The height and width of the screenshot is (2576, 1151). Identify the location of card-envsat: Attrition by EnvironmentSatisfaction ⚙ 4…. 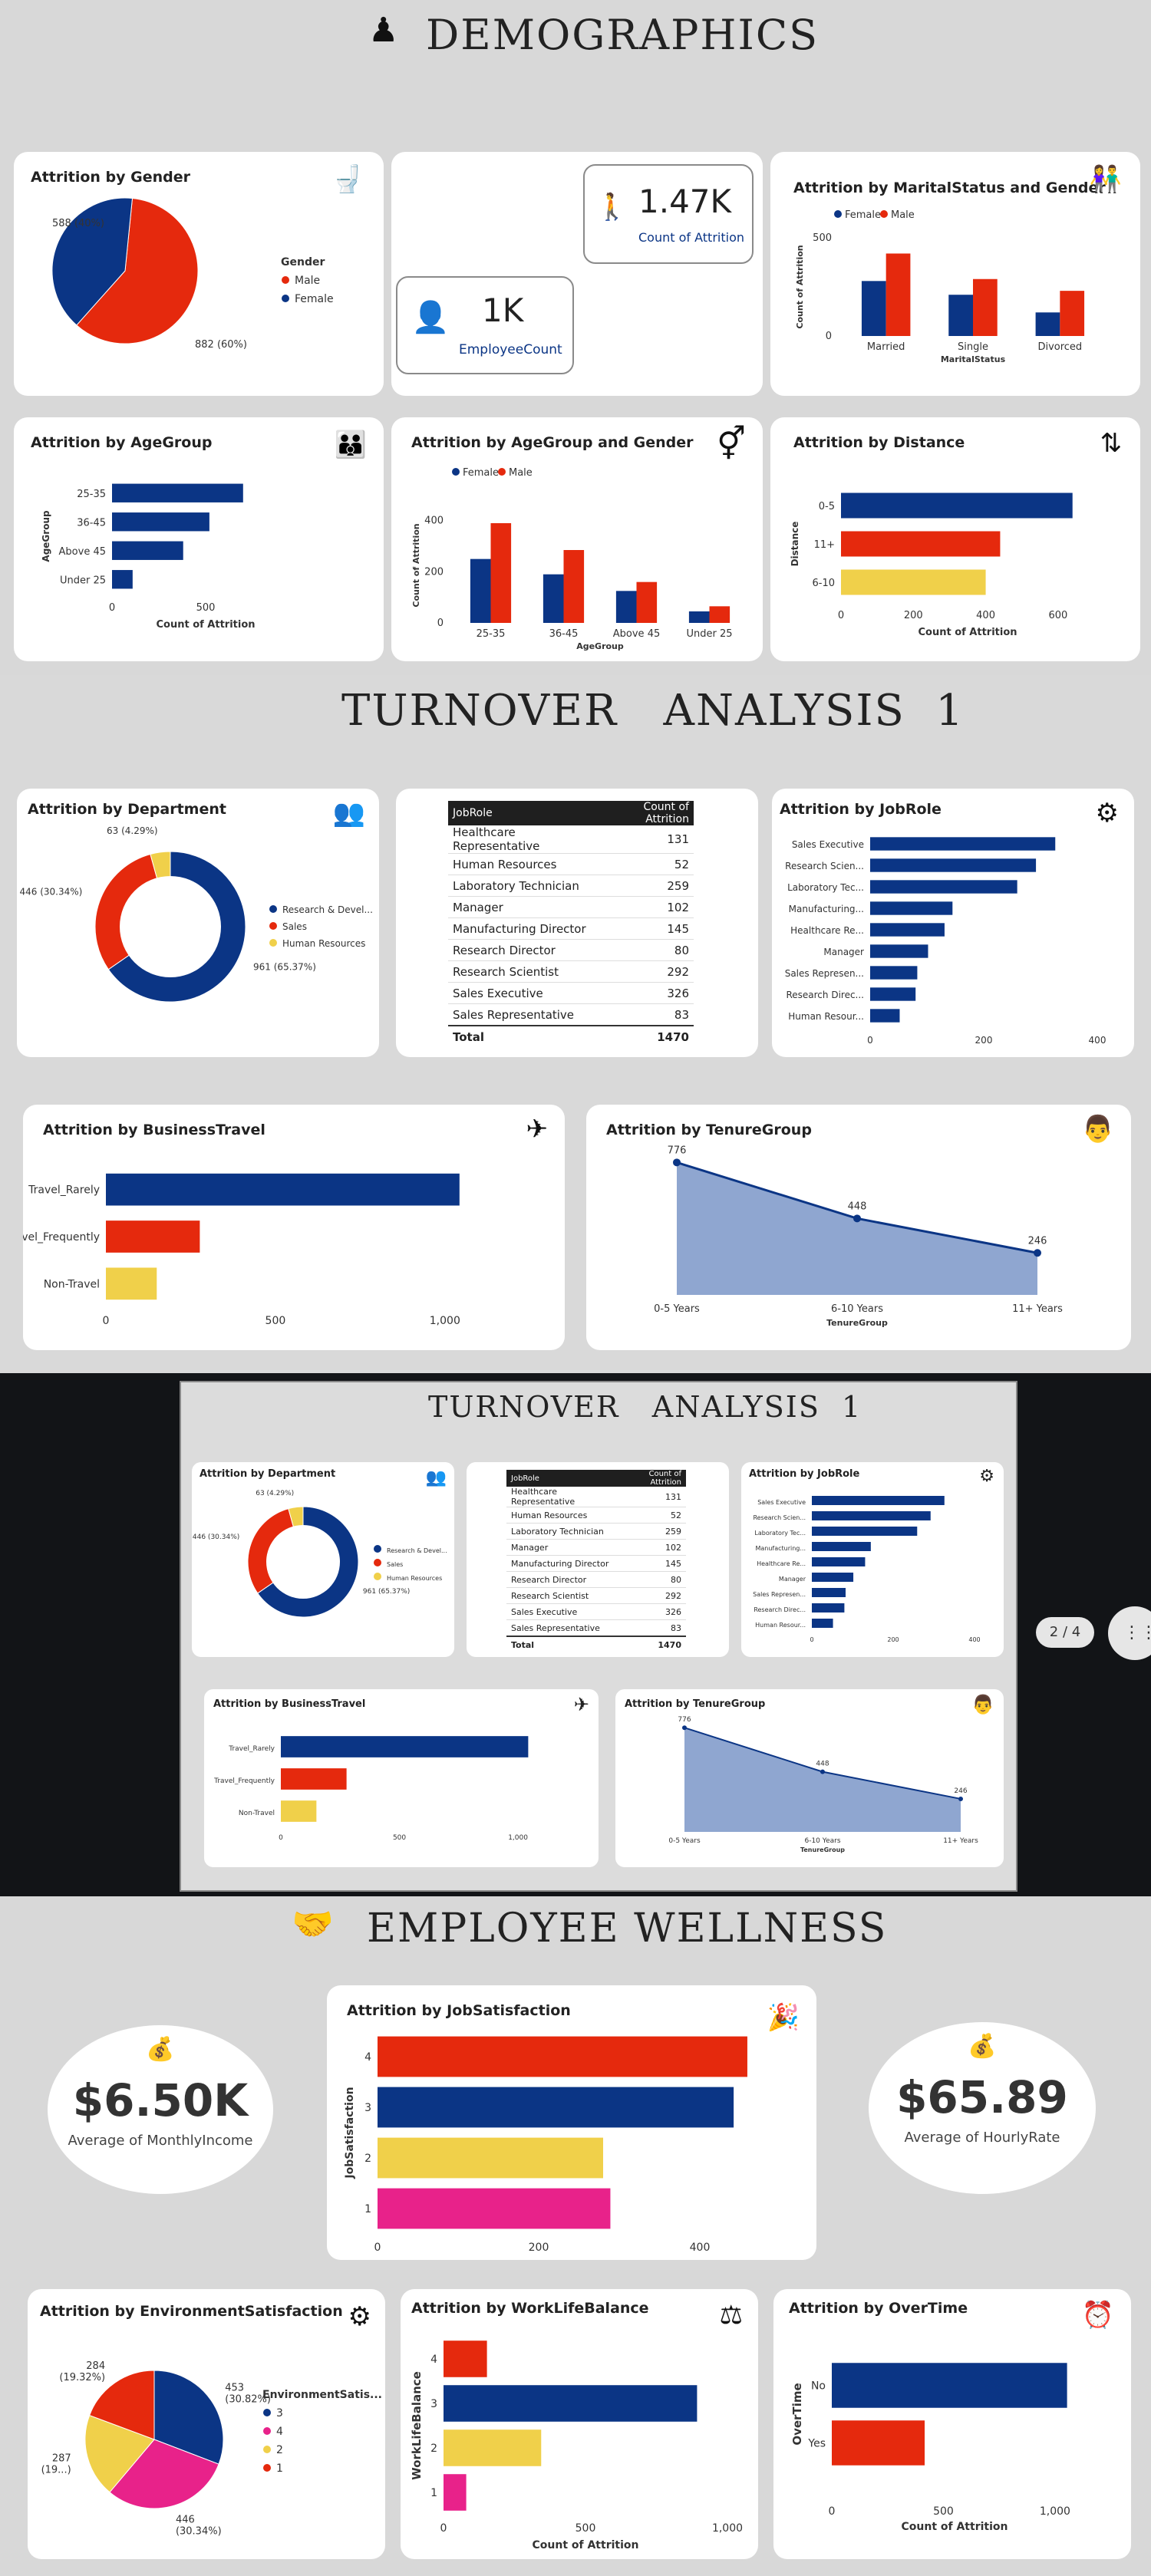
(206, 2424).